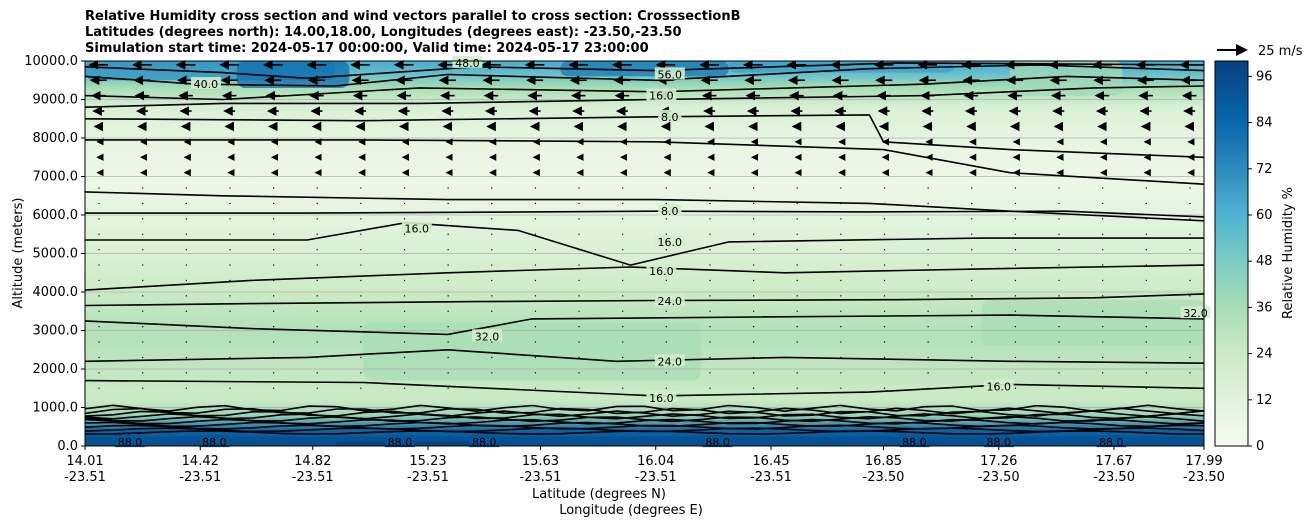  I want to click on x-tick-lon-8: -23.50, so click(999, 477).